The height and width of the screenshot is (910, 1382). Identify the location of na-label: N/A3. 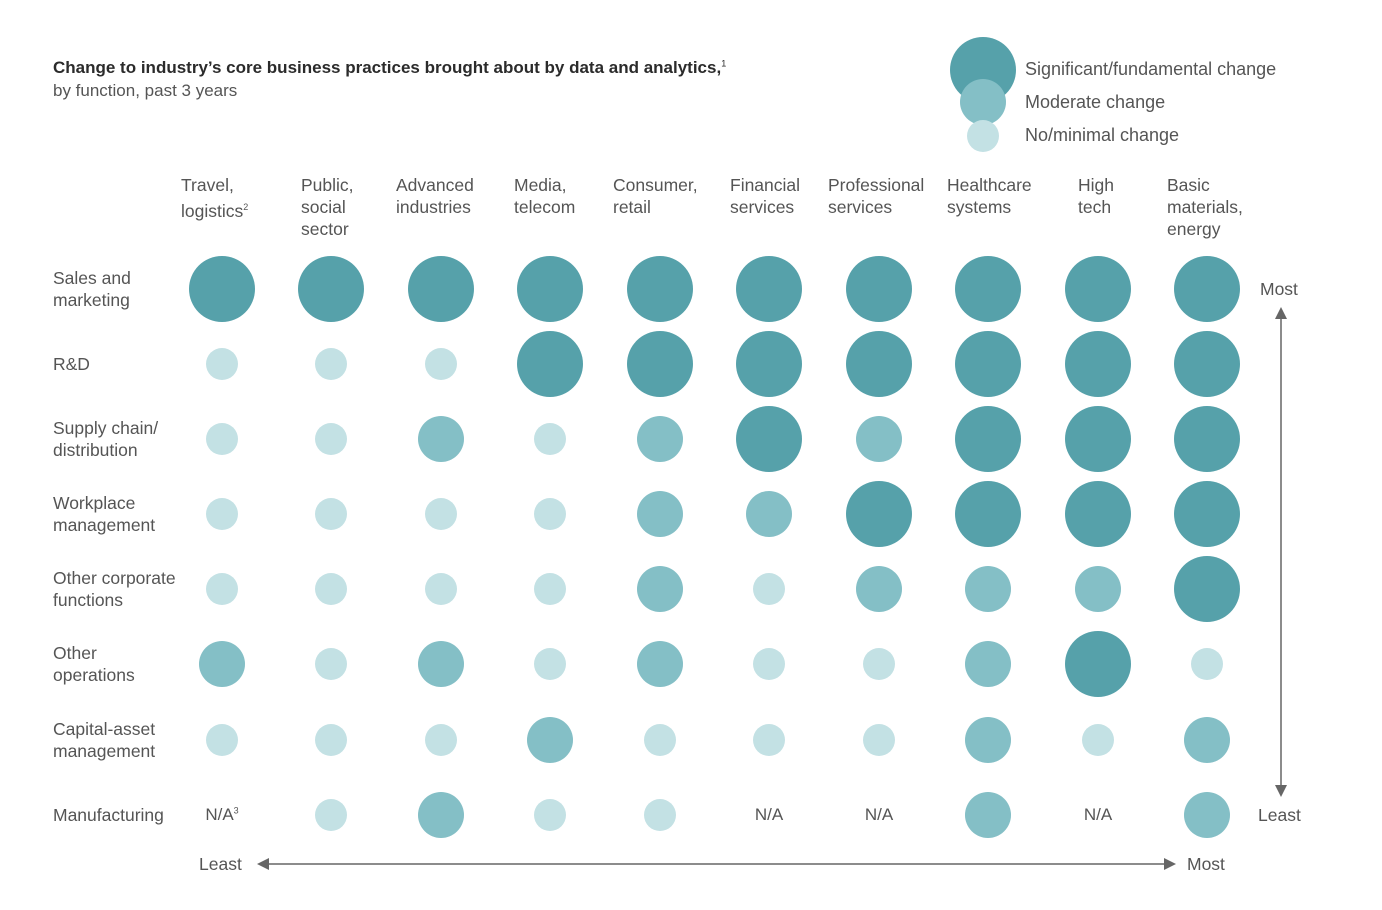
(222, 814).